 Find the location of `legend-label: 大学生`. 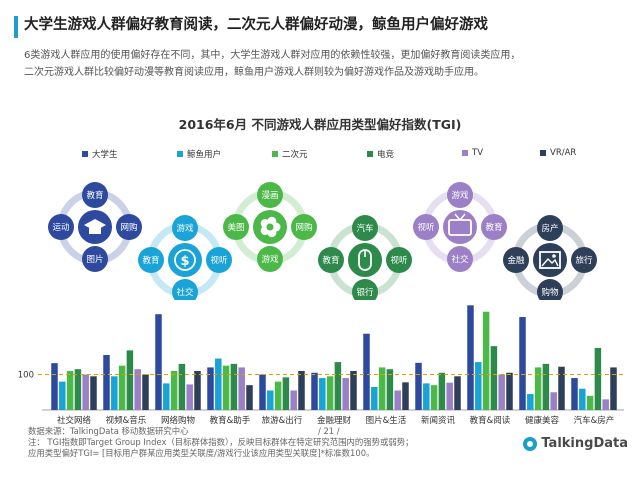

legend-label: 大学生 is located at coordinates (105, 155).